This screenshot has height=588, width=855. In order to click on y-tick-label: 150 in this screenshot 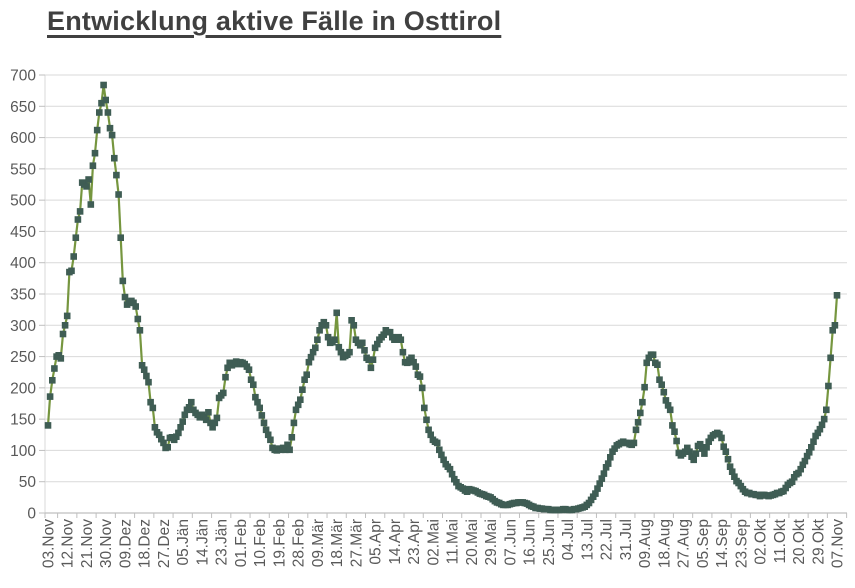, I will do `click(23, 420)`.